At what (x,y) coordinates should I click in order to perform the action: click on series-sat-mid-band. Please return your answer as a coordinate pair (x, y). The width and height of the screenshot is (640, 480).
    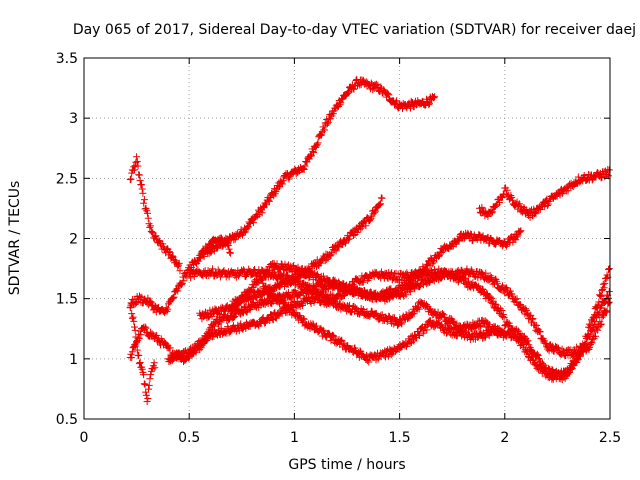
    Looking at the image, I should click on (336, 329).